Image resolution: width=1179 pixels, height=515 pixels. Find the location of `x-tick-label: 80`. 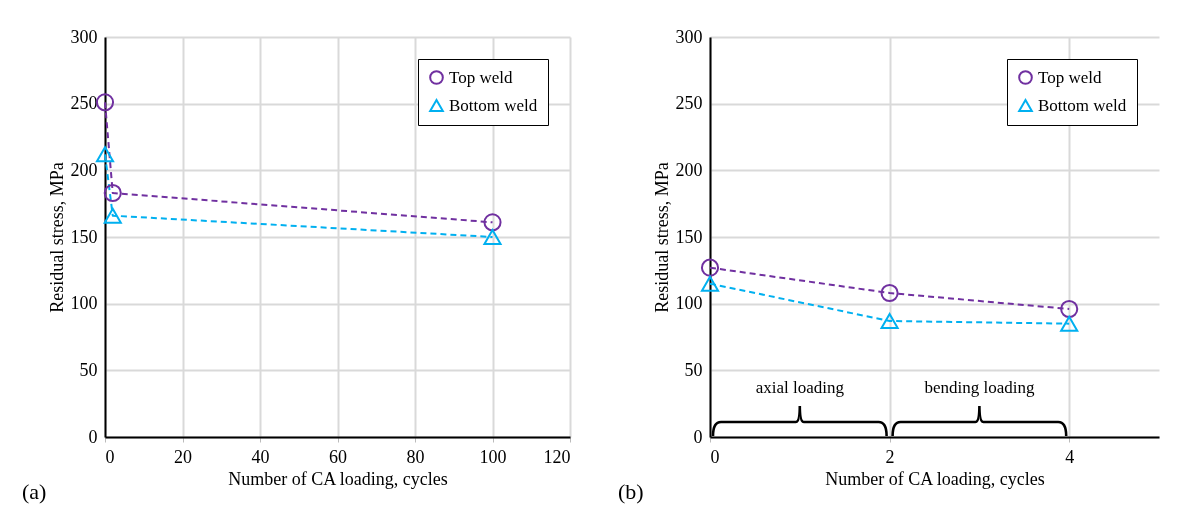

x-tick-label: 80 is located at coordinates (415, 456).